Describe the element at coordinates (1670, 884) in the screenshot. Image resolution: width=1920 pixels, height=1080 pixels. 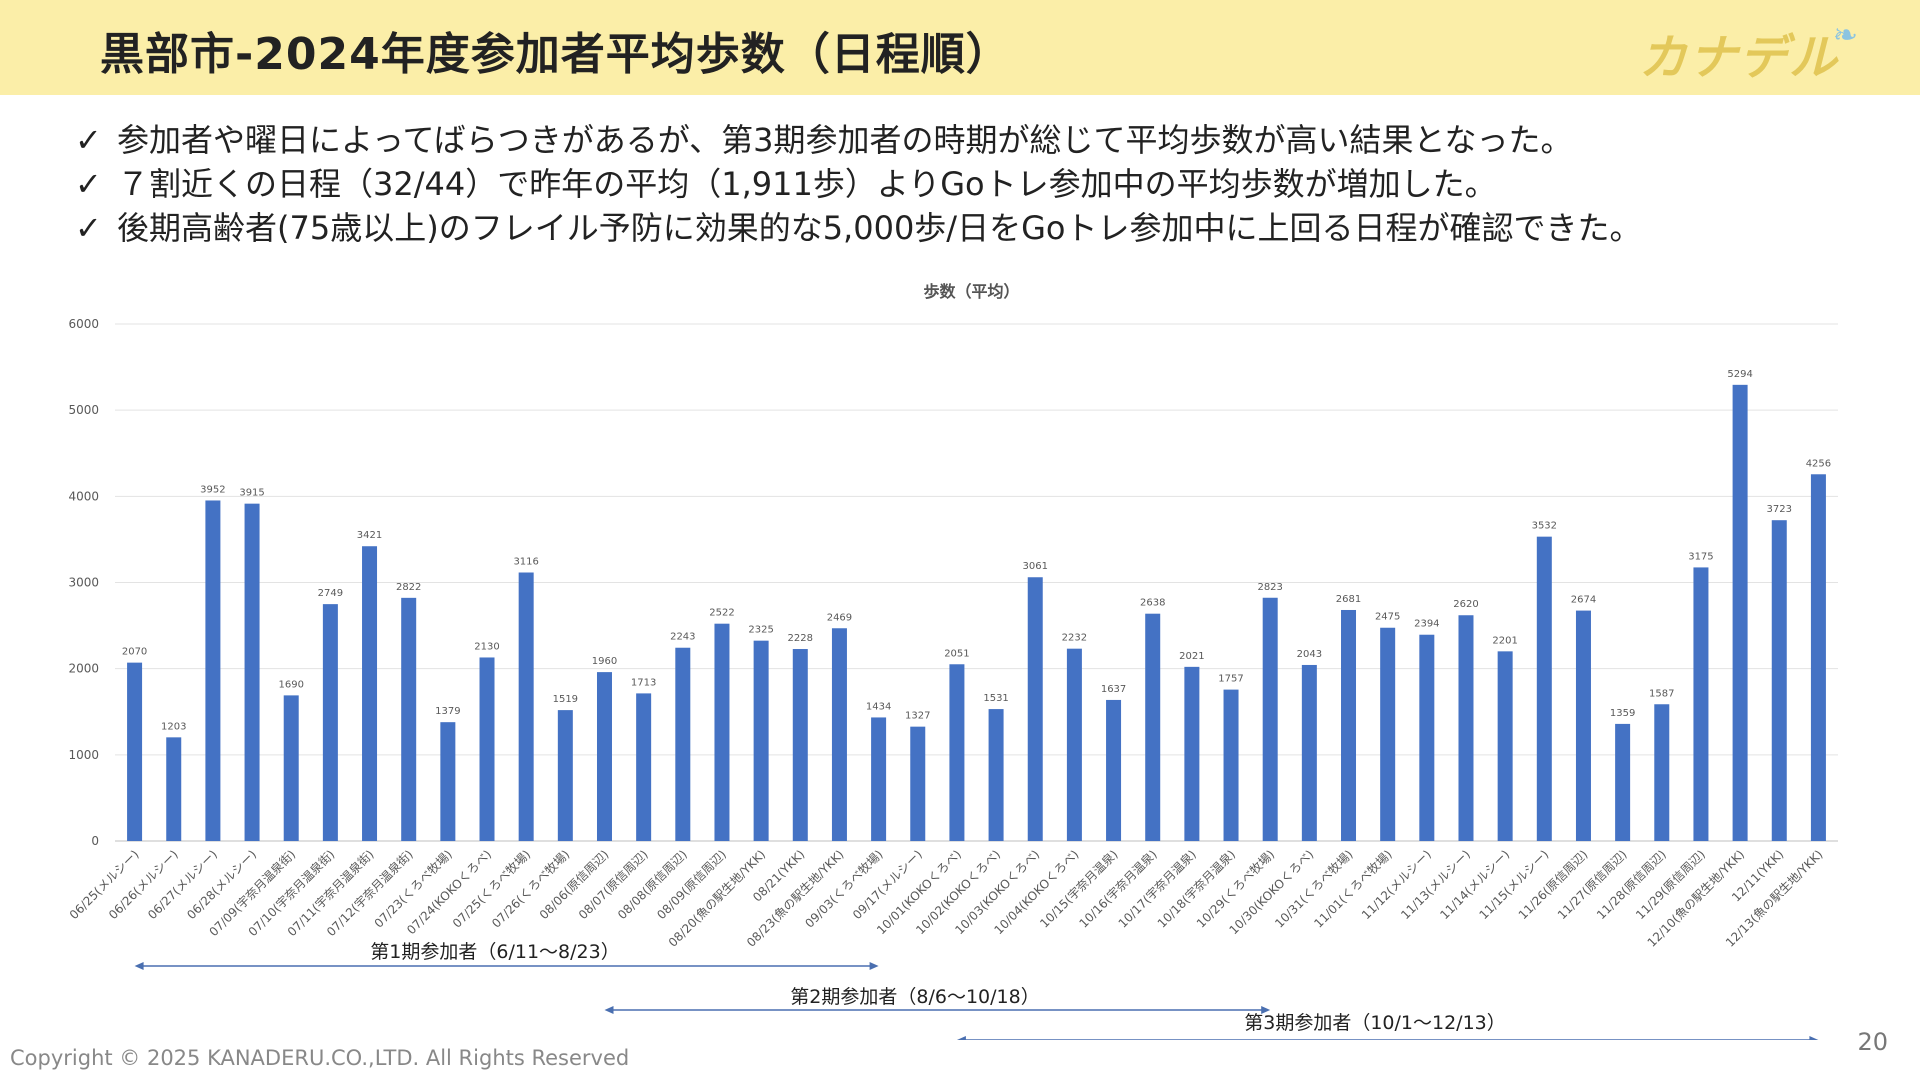
I see `x-tick-label: 11/29(原信周辺)` at that location.